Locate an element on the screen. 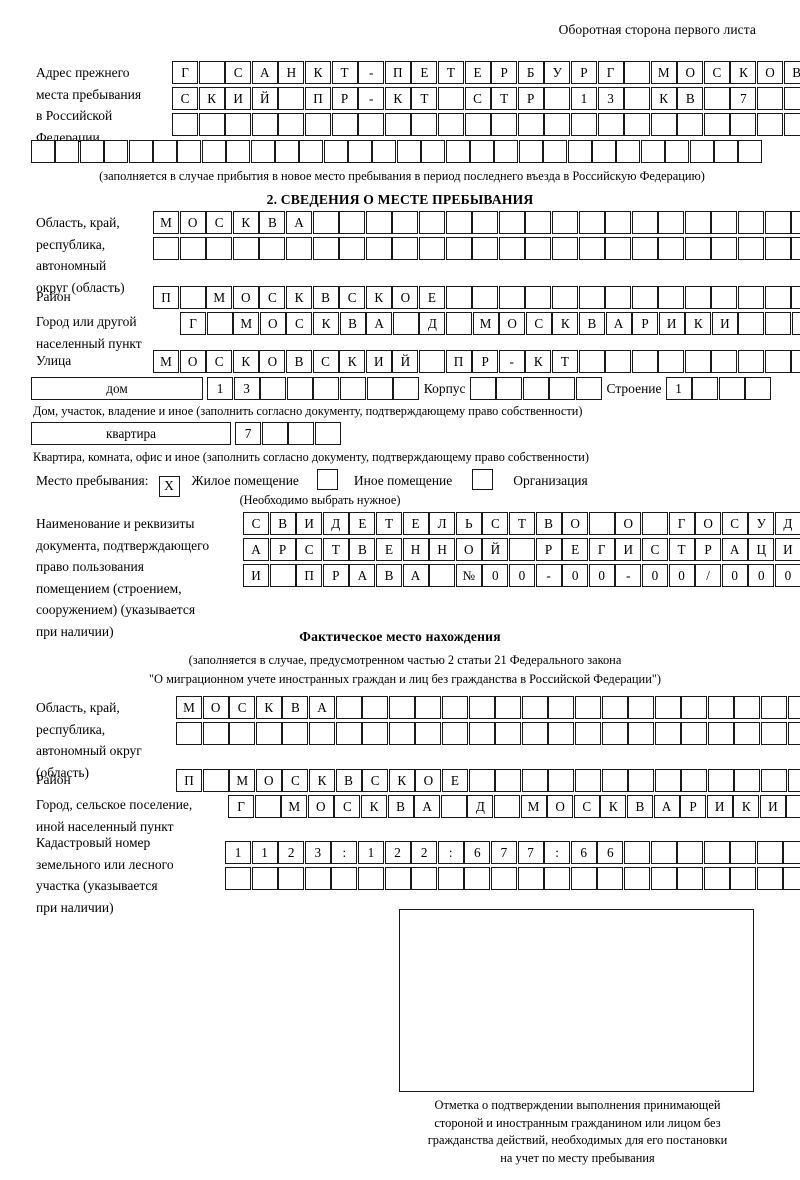 This screenshot has width=800, height=1180. form-cell: № is located at coordinates (468, 575).